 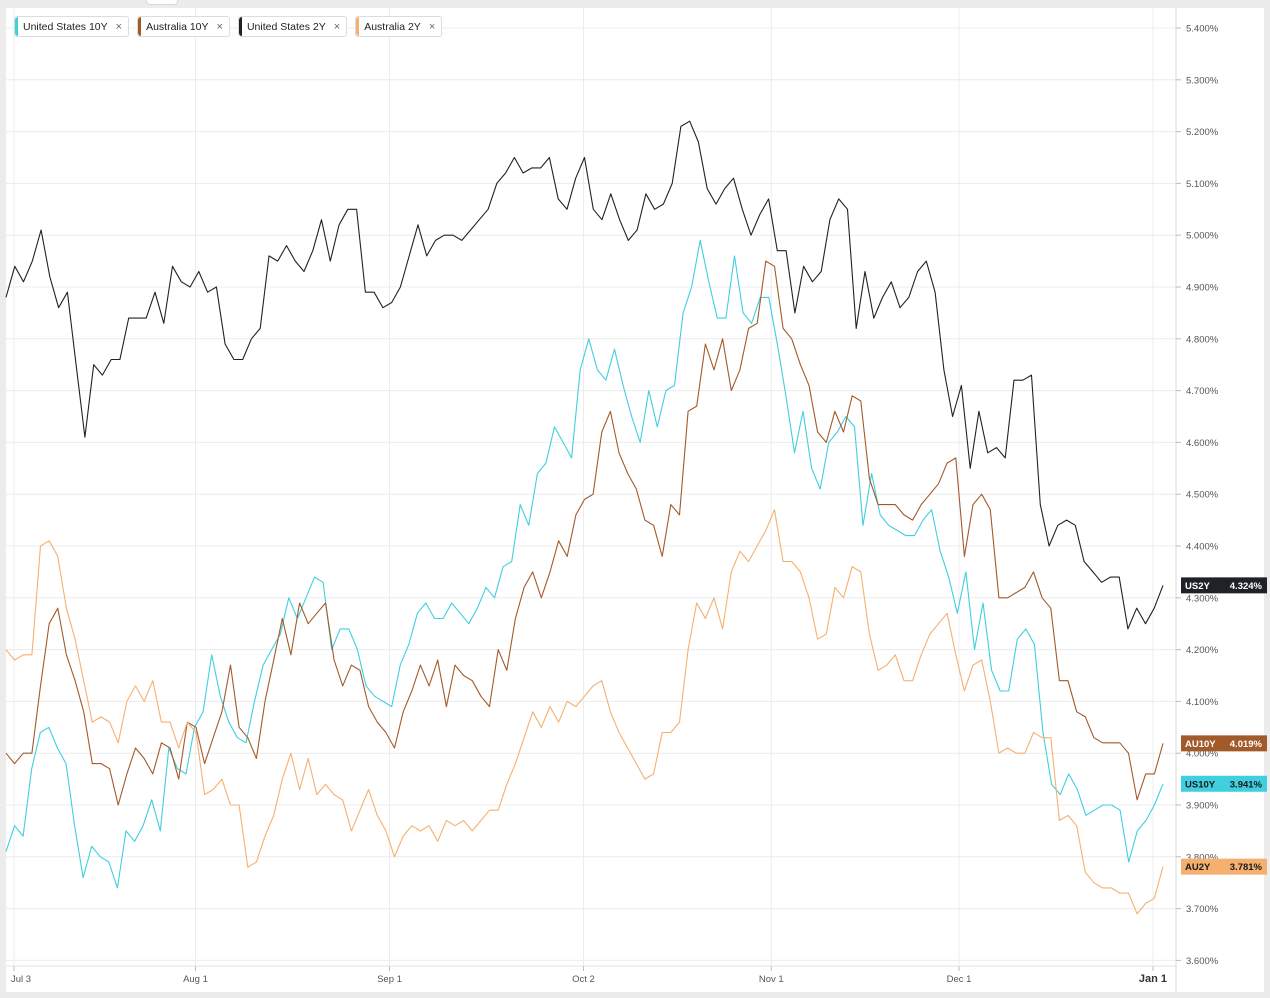 I want to click on last-value-tag-us2y: US2Y 4.324%, so click(x=1224, y=585).